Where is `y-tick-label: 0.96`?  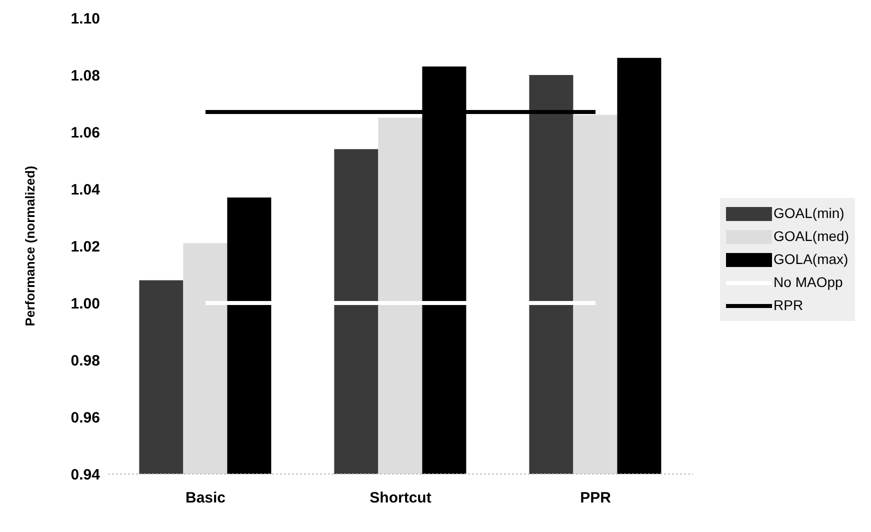
y-tick-label: 0.96 is located at coordinates (85, 417).